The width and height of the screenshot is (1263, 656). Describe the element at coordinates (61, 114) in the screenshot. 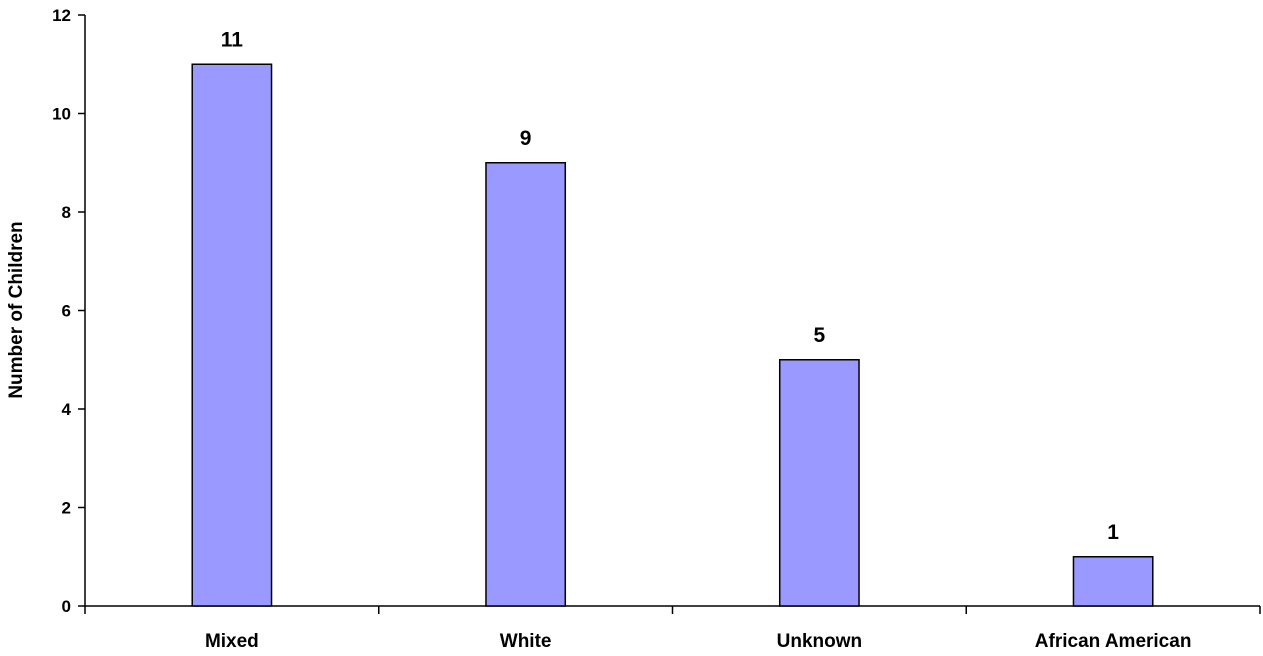

I see `y-tick-label: 10` at that location.